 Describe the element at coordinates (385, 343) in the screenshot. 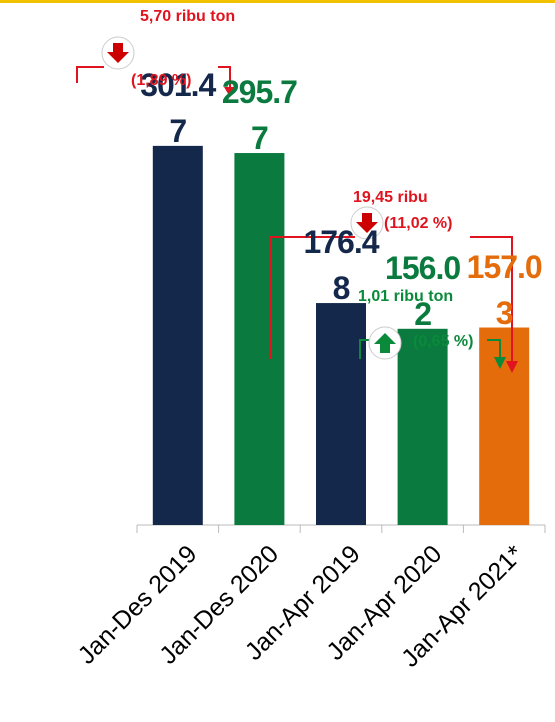

I see `icon-up-arrow` at that location.